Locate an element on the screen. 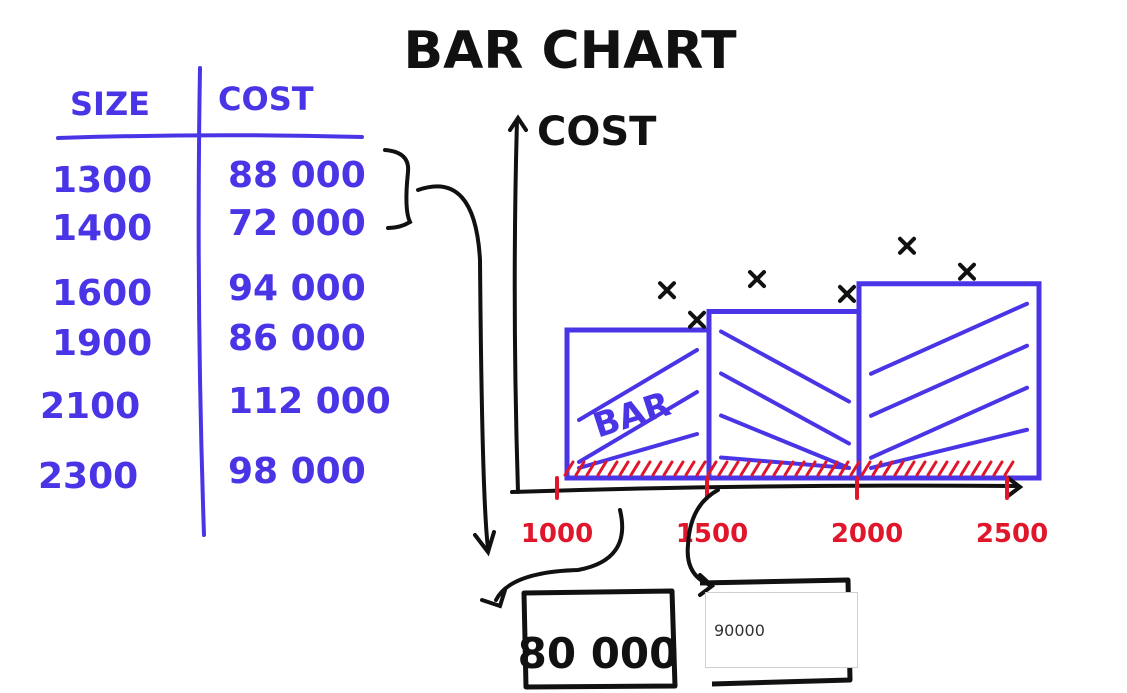 This screenshot has width=1127, height=693. bar is located at coordinates (949, 381).